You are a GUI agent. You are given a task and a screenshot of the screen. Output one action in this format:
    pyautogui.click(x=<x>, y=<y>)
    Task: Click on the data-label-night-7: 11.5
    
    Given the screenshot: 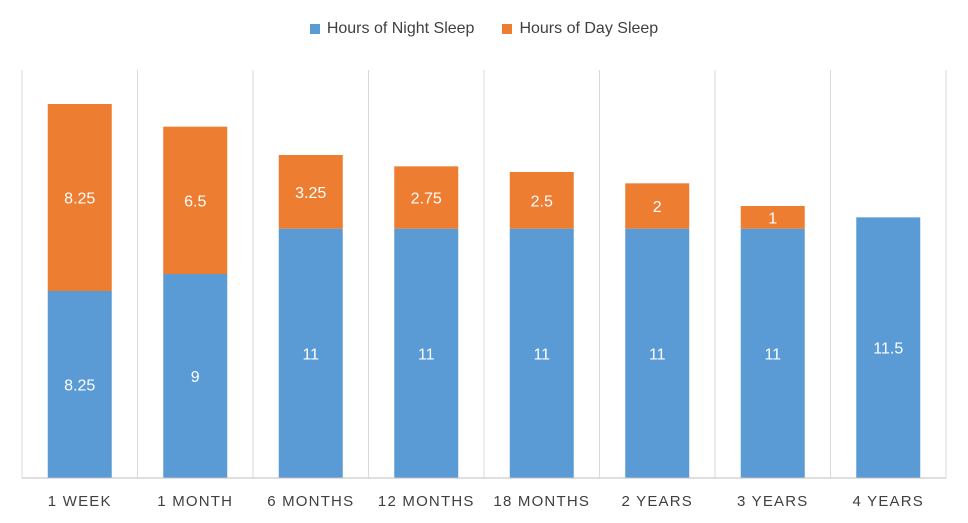 What is the action you would take?
    pyautogui.click(x=888, y=349)
    